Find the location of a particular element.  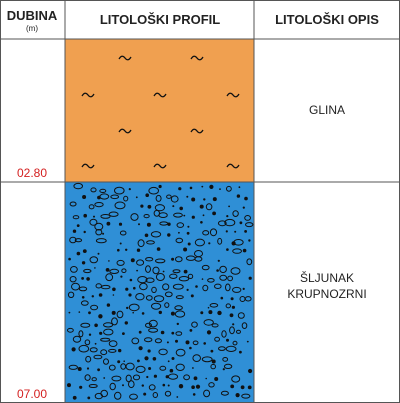

depth-value-gravel: 07.00 is located at coordinates (32, 394).